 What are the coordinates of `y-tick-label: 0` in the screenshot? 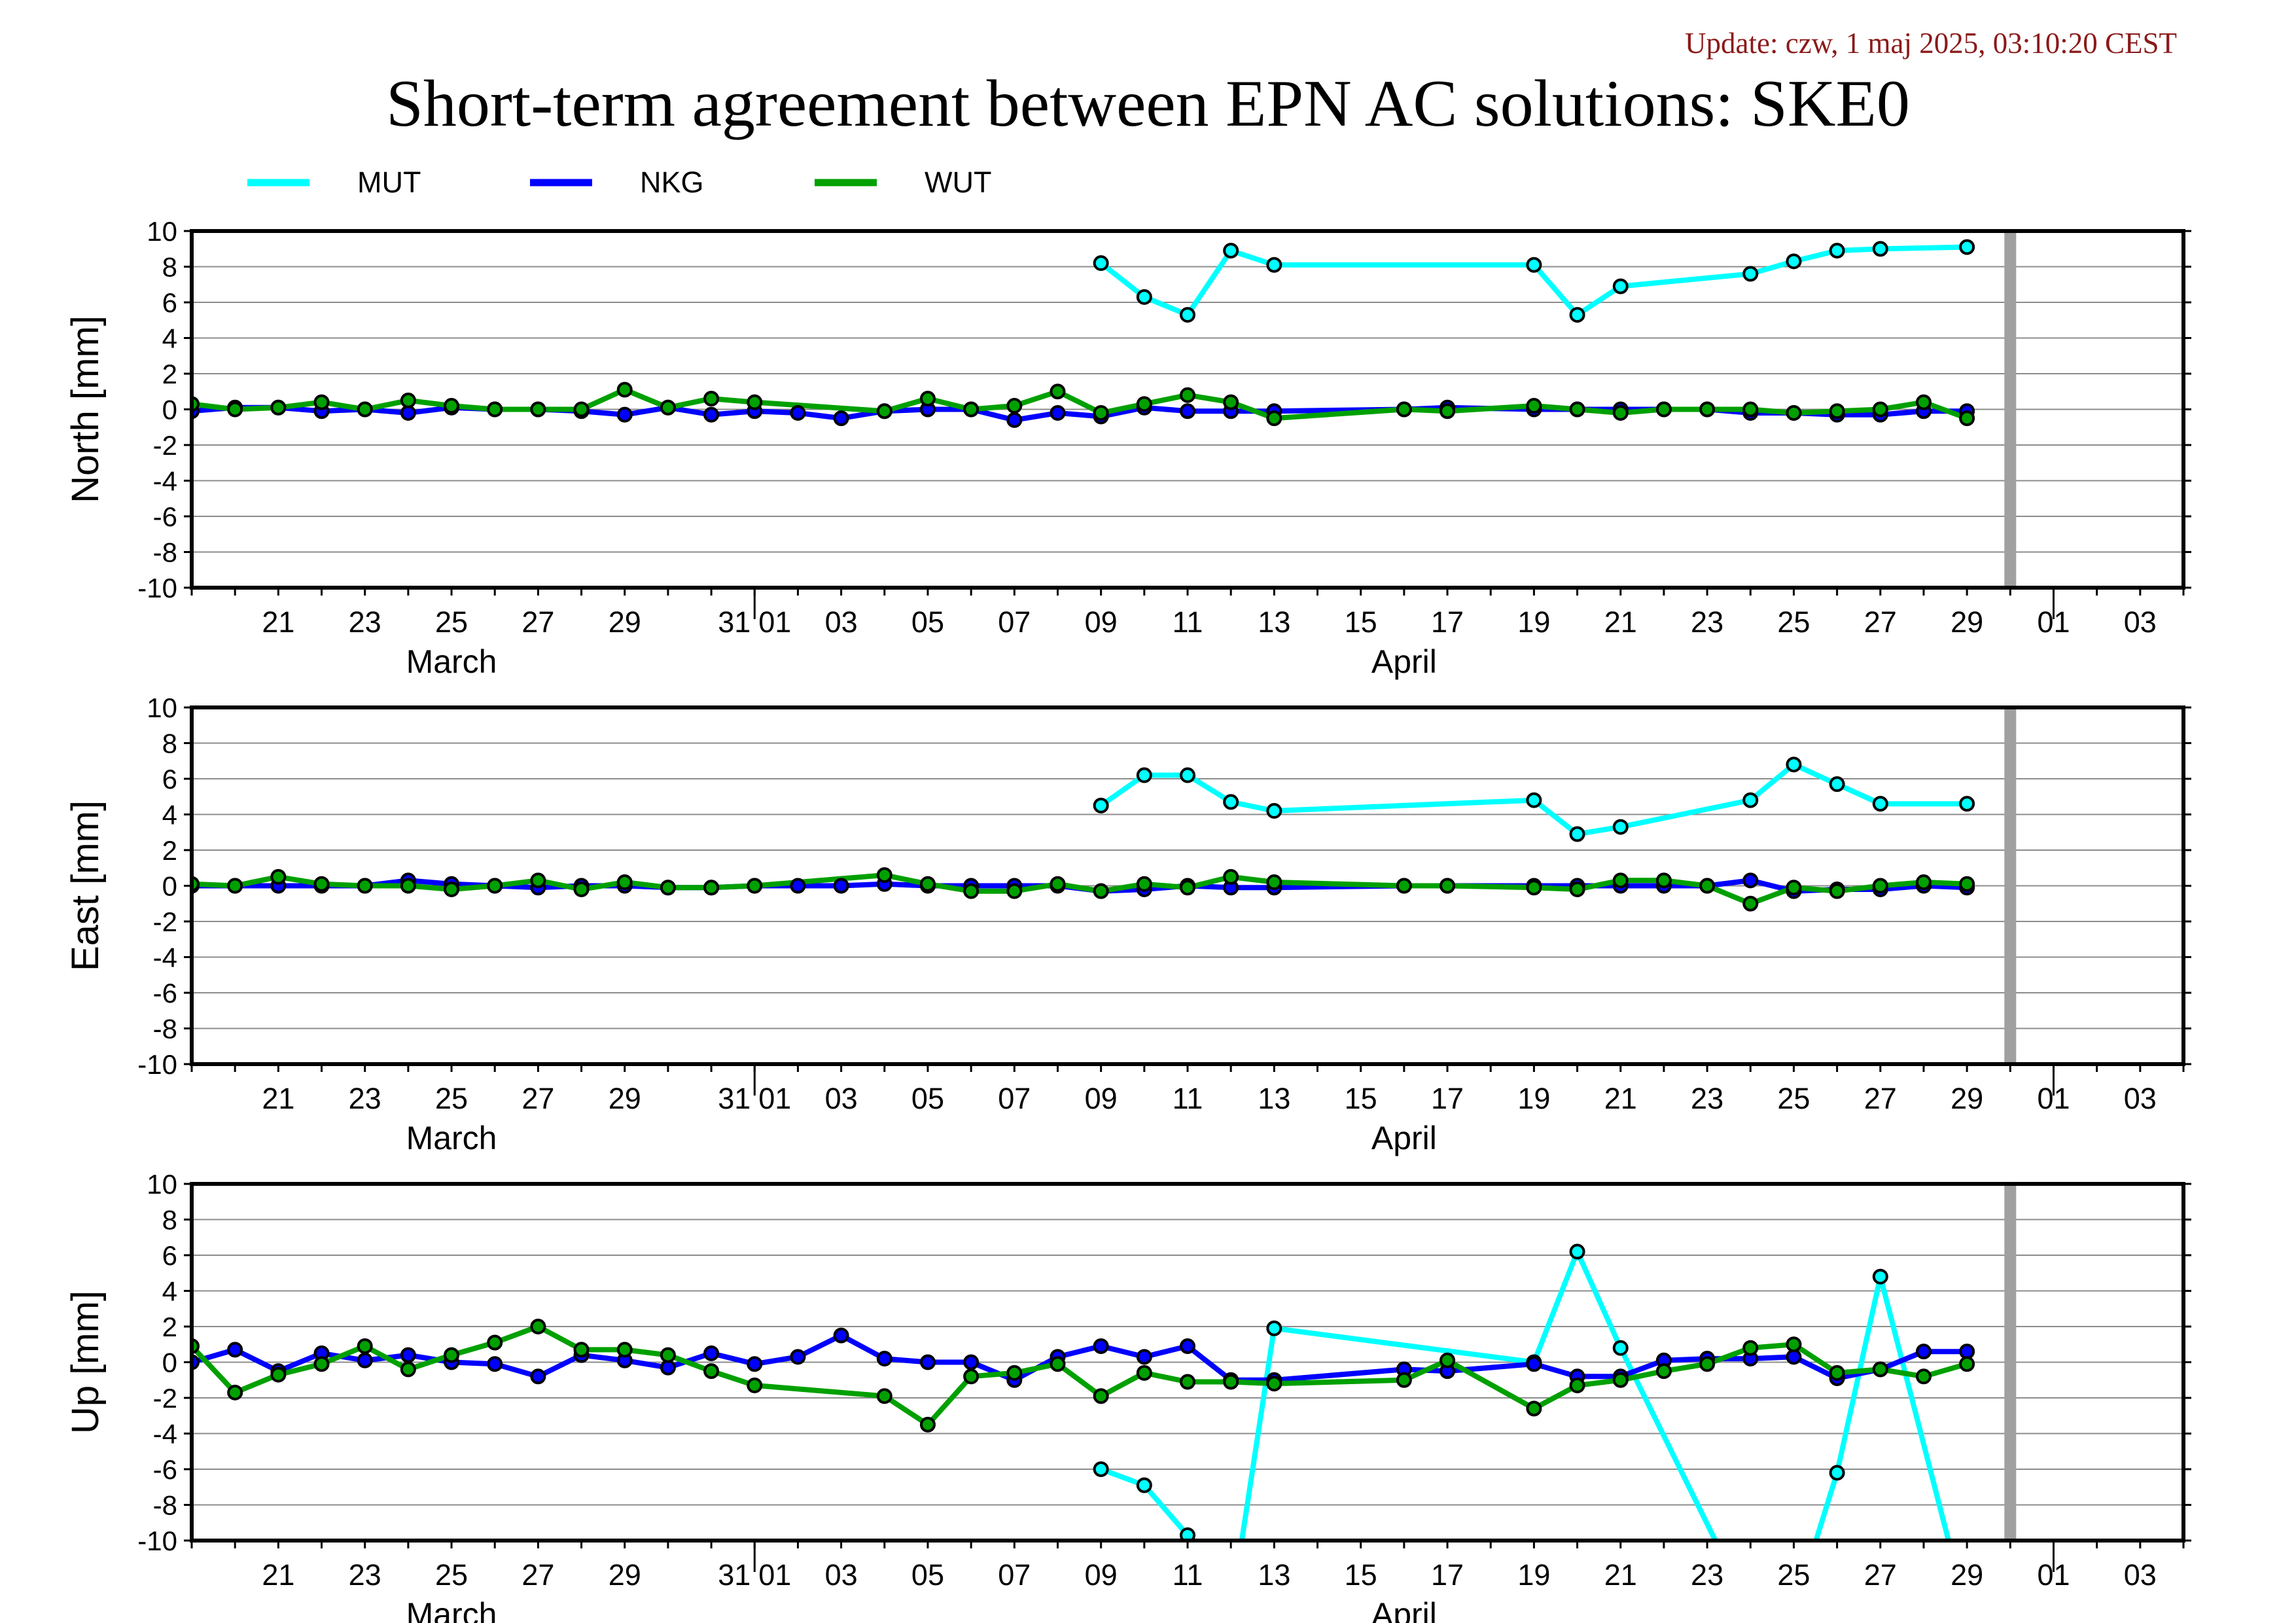 It's located at (169, 1363).